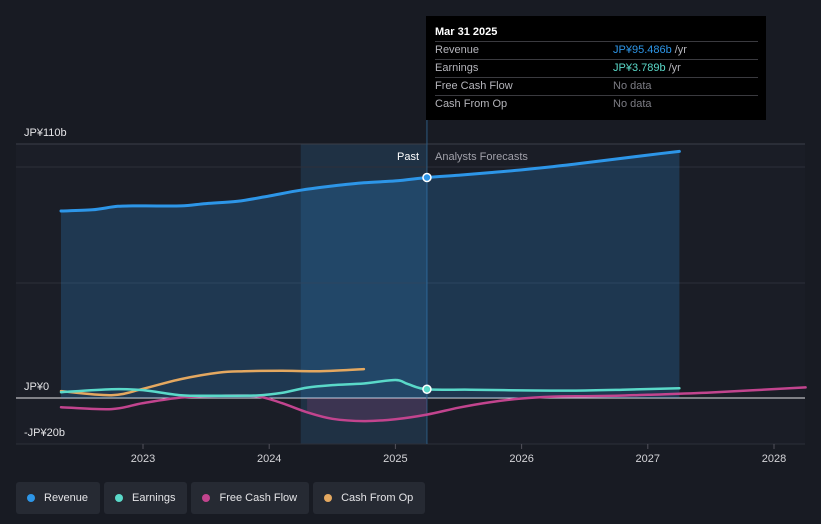 The width and height of the screenshot is (821, 524). What do you see at coordinates (457, 50) in the screenshot?
I see `tooltip-label: Revenue` at bounding box center [457, 50].